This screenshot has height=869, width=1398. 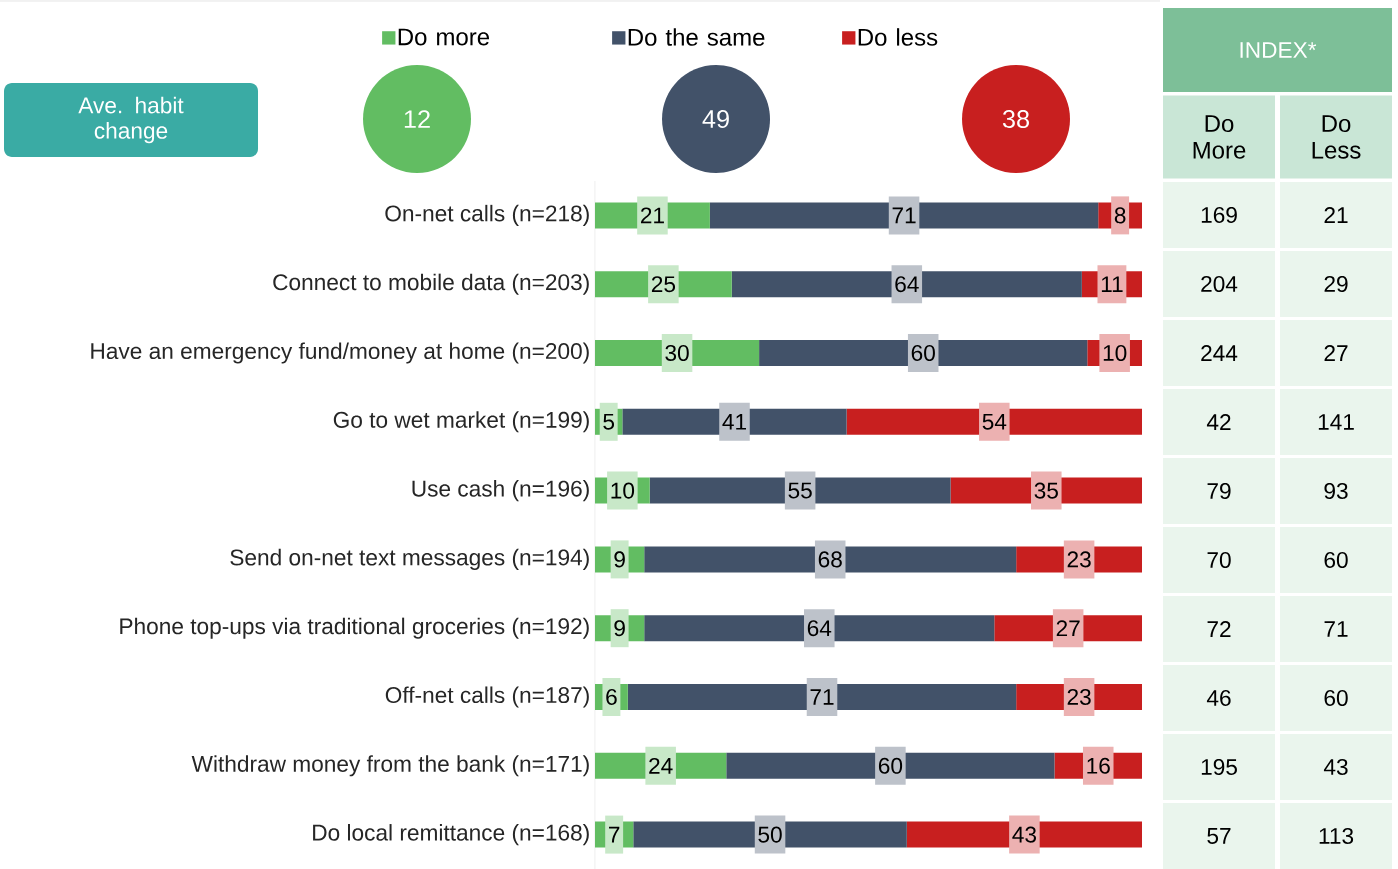 What do you see at coordinates (1120, 215) in the screenshot?
I see `data-label: 8` at bounding box center [1120, 215].